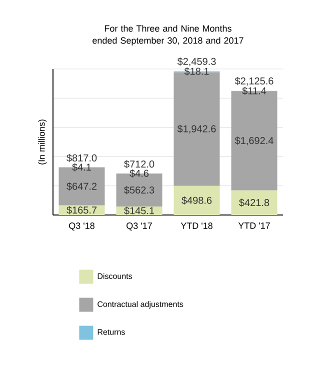  What do you see at coordinates (111, 332) in the screenshot?
I see `legend-label: Returns` at bounding box center [111, 332].